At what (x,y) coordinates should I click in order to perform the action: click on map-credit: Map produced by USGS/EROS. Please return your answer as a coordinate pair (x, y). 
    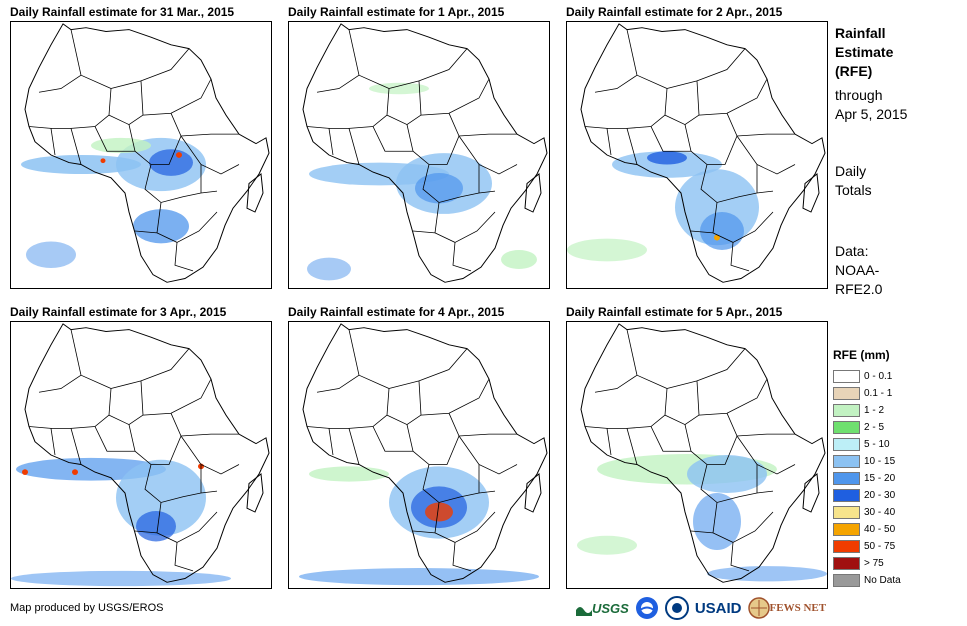
    Looking at the image, I should click on (87, 608).